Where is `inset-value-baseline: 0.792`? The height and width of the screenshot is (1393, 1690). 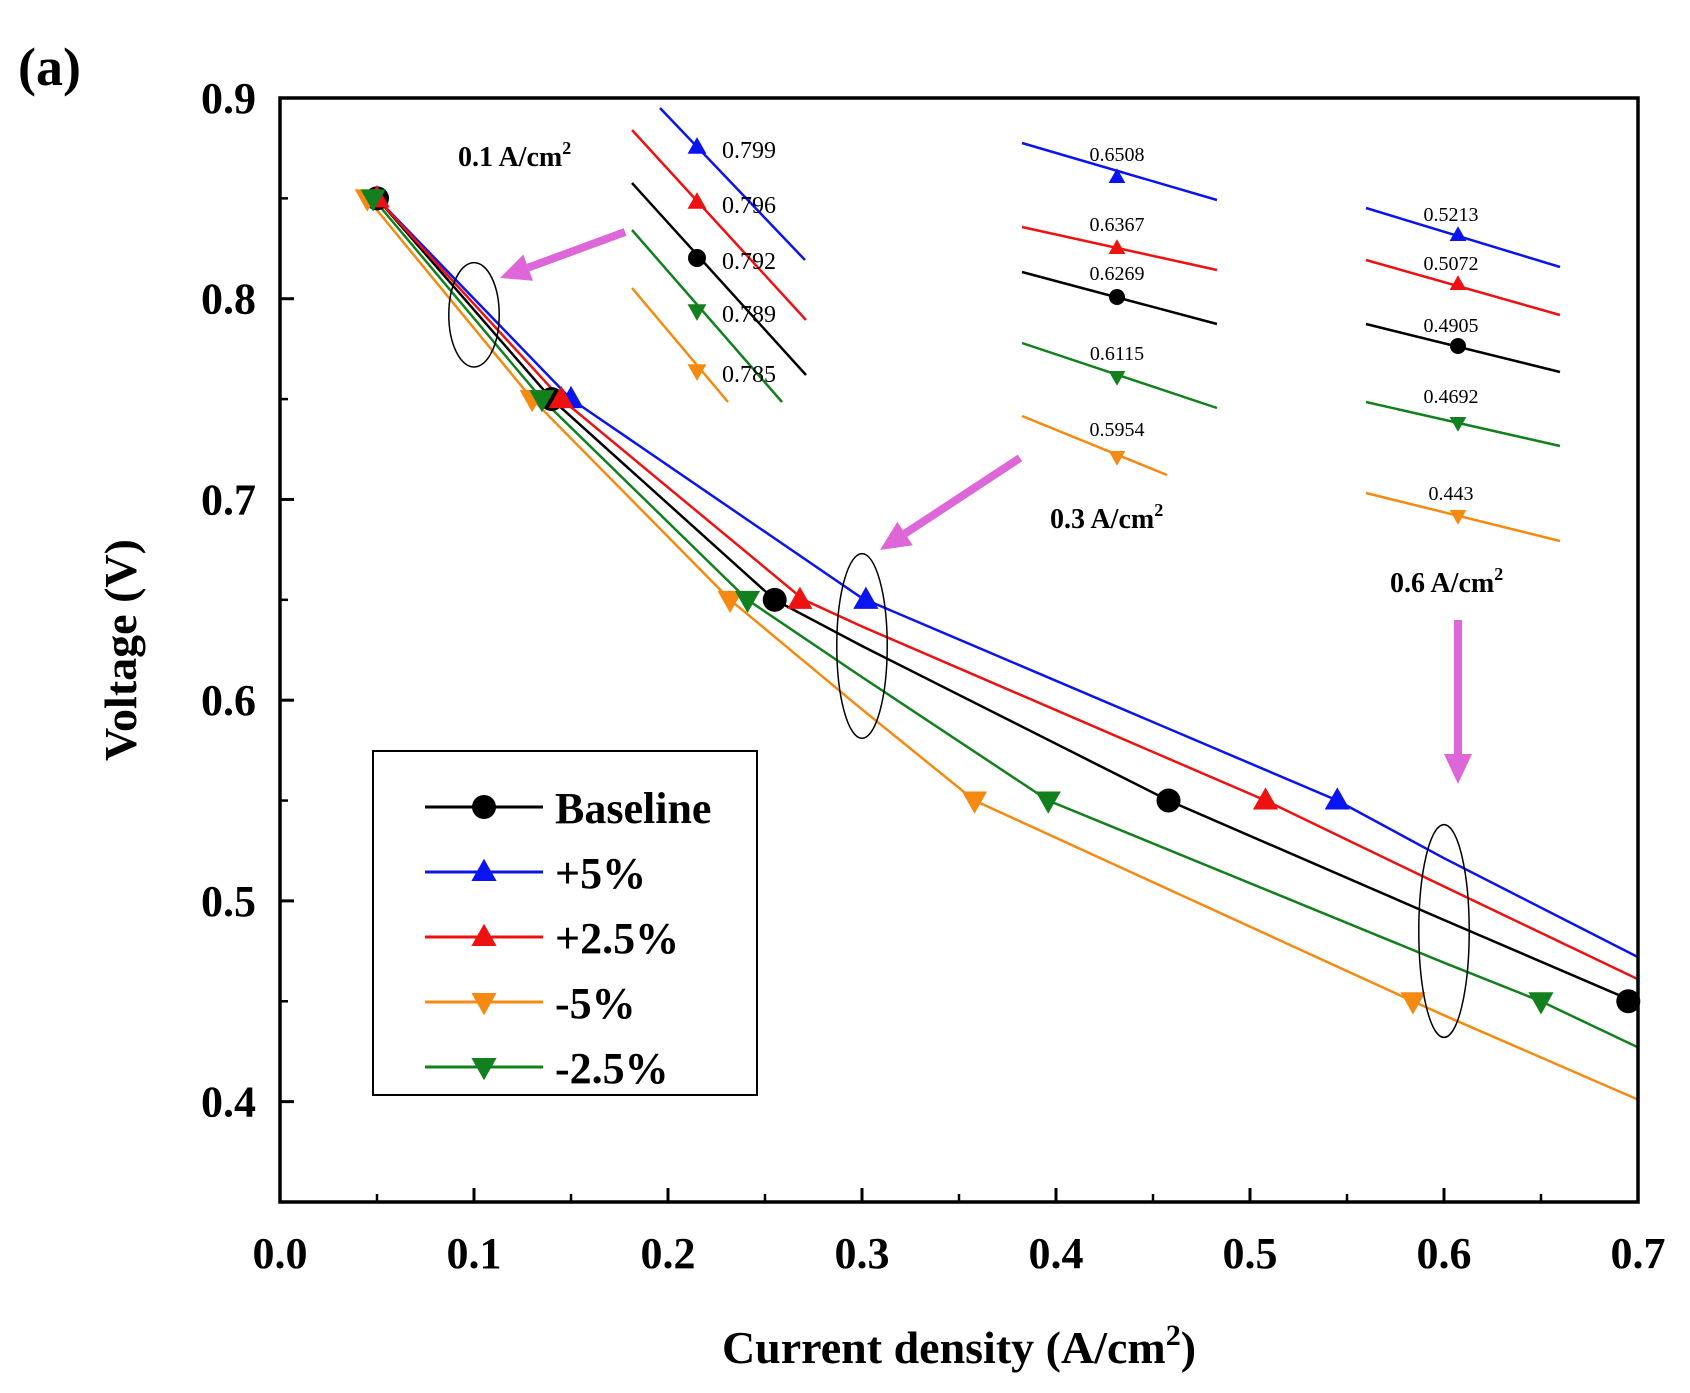
inset-value-baseline: 0.792 is located at coordinates (749, 262).